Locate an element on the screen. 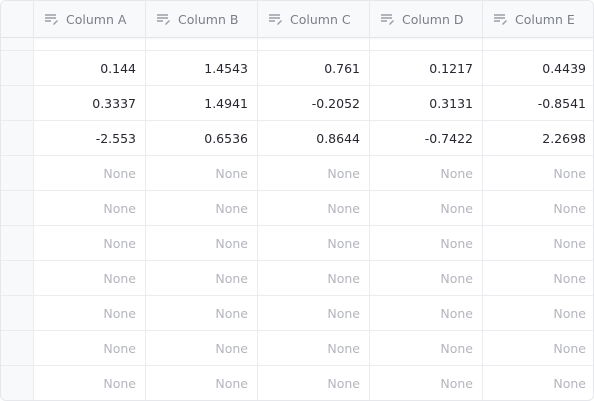 This screenshot has width=594, height=401. column-header-b: Column B is located at coordinates (202, 19).